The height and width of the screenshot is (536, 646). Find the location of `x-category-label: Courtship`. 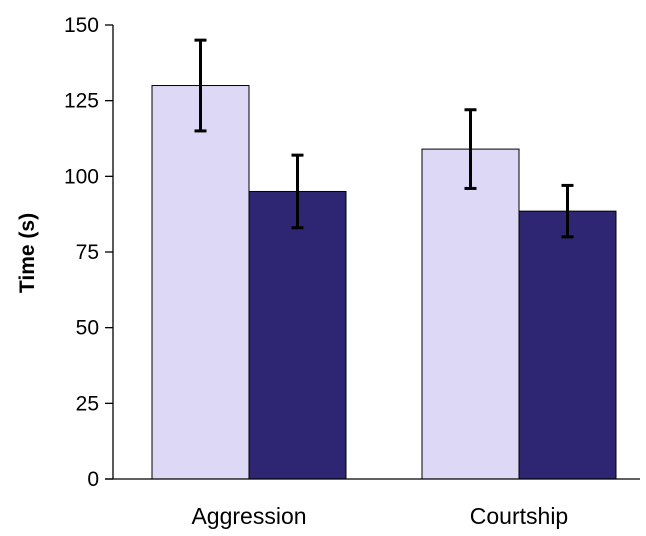

x-category-label: Courtship is located at coordinates (519, 516).